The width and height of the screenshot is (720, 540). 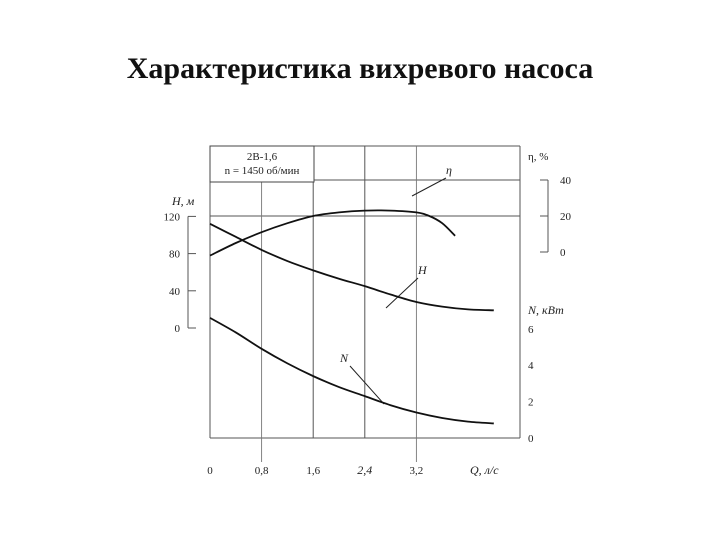 What do you see at coordinates (332, 233) in the screenshot?
I see `curve-eta` at bounding box center [332, 233].